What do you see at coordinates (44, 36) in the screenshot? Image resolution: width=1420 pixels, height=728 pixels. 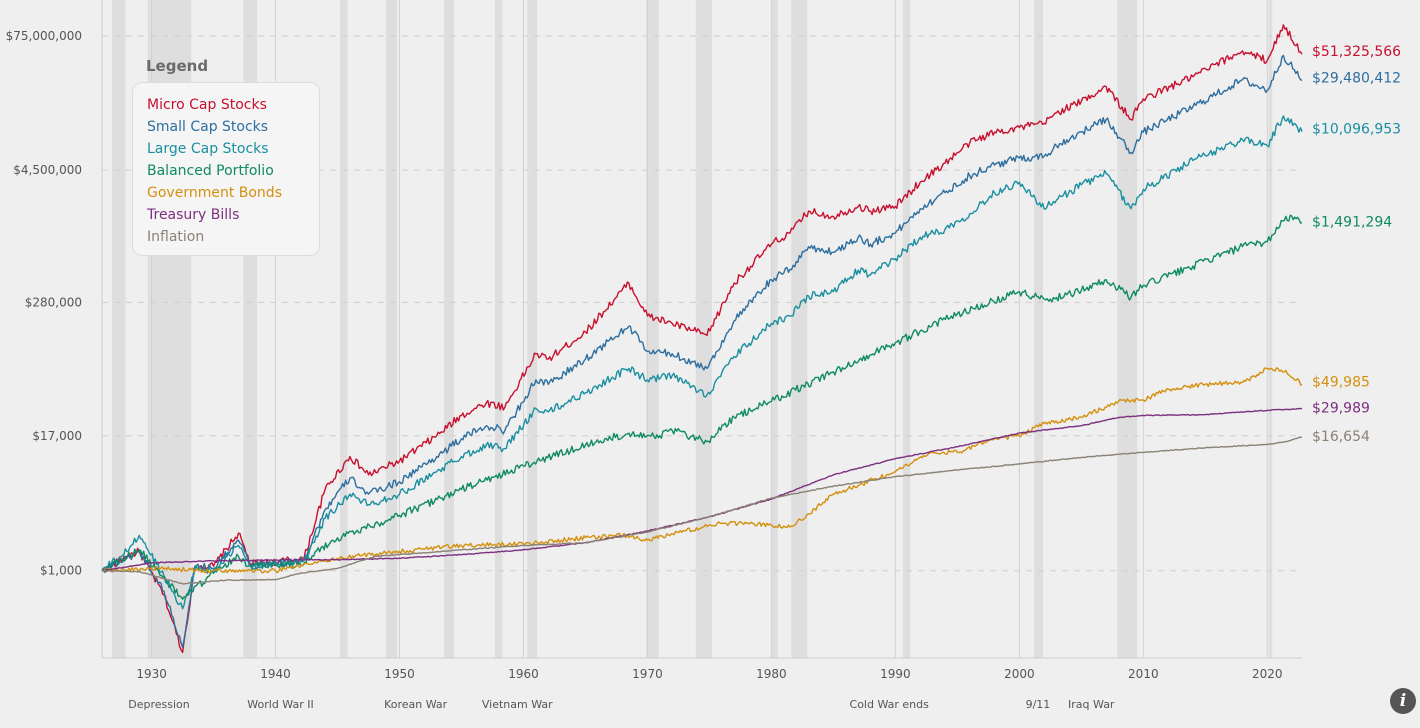 I see `y-tick-label: $75,000,000` at bounding box center [44, 36].